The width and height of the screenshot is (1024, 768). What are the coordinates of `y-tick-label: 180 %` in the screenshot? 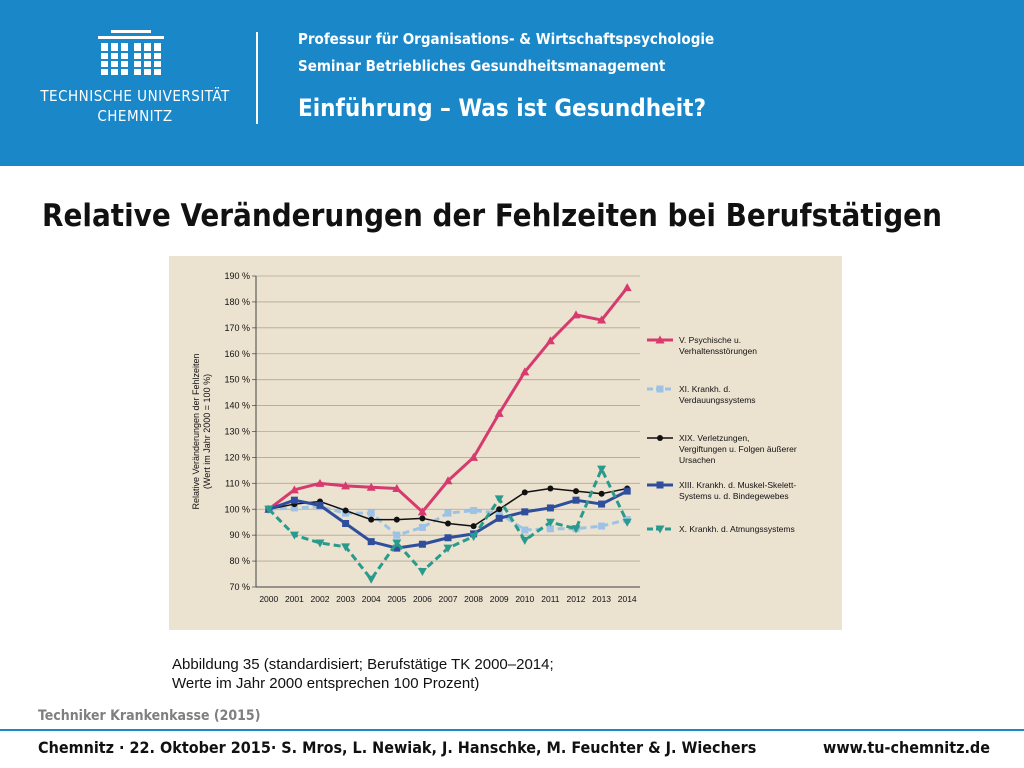 It's located at (237, 302).